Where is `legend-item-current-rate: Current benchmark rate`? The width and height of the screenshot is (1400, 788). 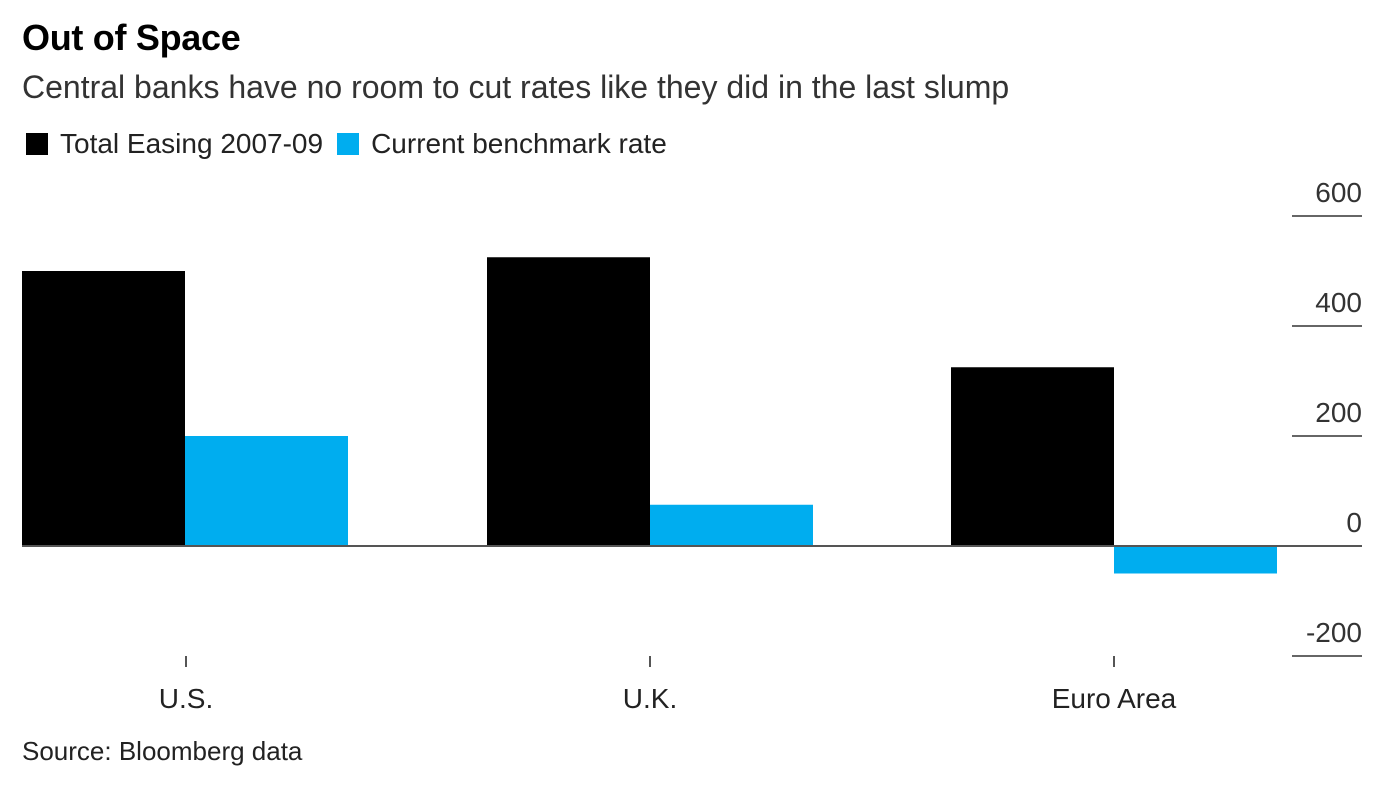
legend-item-current-rate: Current benchmark rate is located at coordinates (502, 144).